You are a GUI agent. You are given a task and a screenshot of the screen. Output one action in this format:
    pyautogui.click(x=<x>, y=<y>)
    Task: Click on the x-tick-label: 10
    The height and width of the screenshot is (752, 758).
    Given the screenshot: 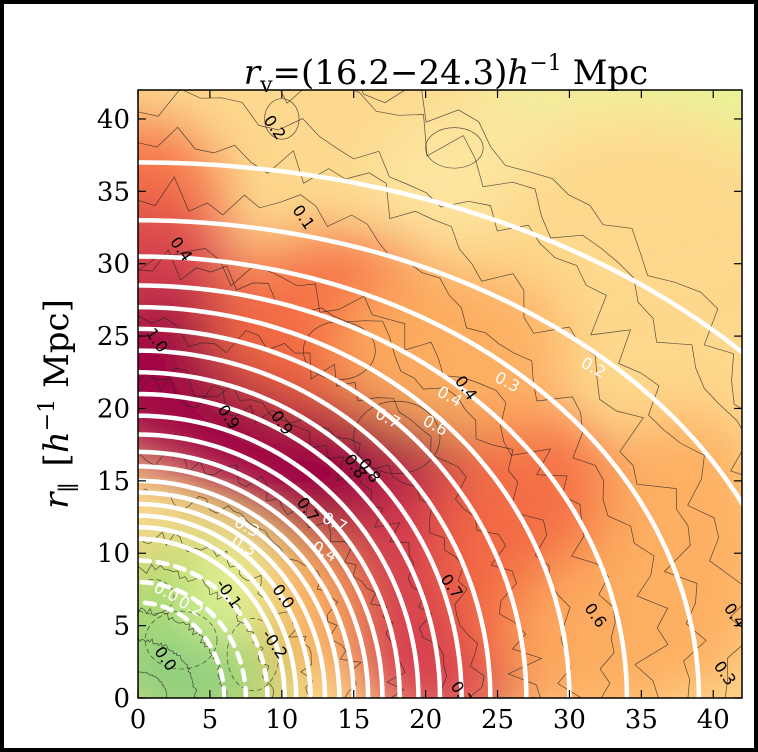 What is the action you would take?
    pyautogui.click(x=281, y=720)
    